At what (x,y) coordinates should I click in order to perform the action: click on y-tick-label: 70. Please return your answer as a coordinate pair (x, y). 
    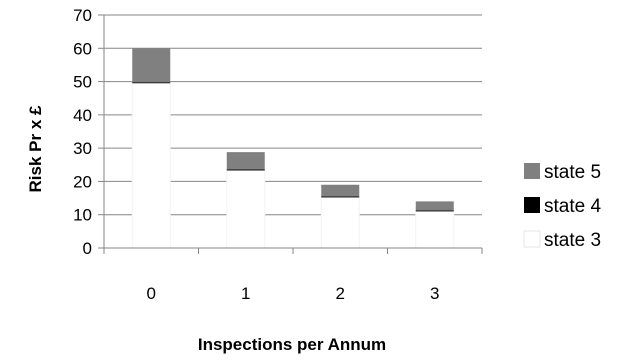
    Looking at the image, I should click on (82, 15).